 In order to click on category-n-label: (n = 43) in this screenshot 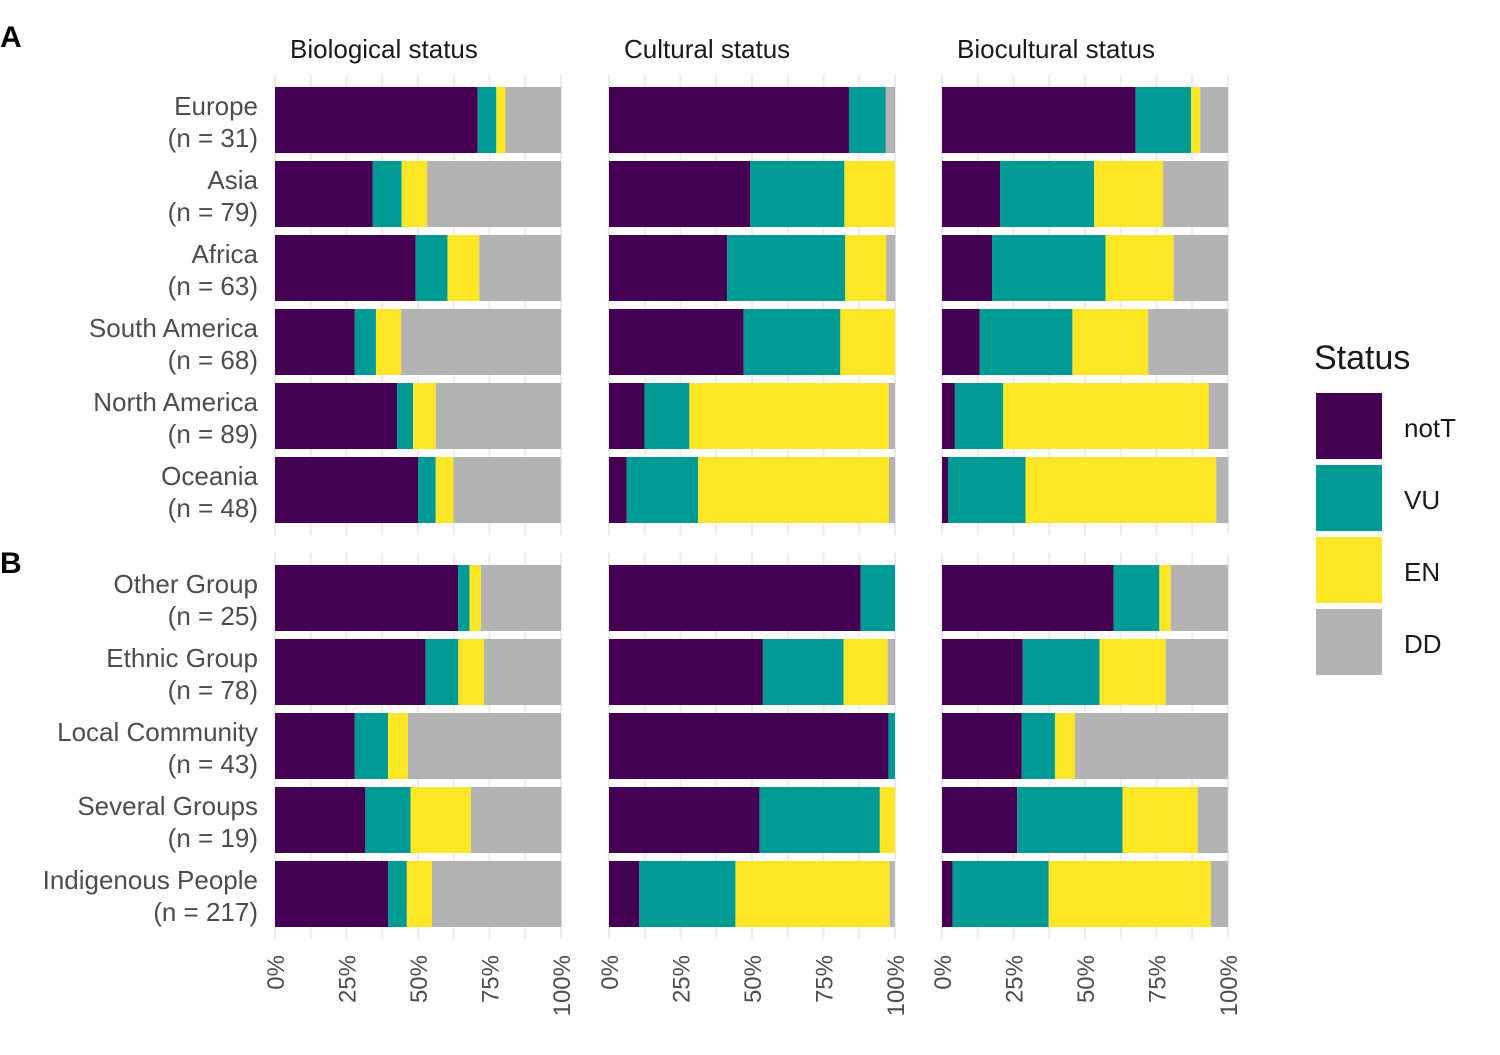, I will do `click(213, 764)`.